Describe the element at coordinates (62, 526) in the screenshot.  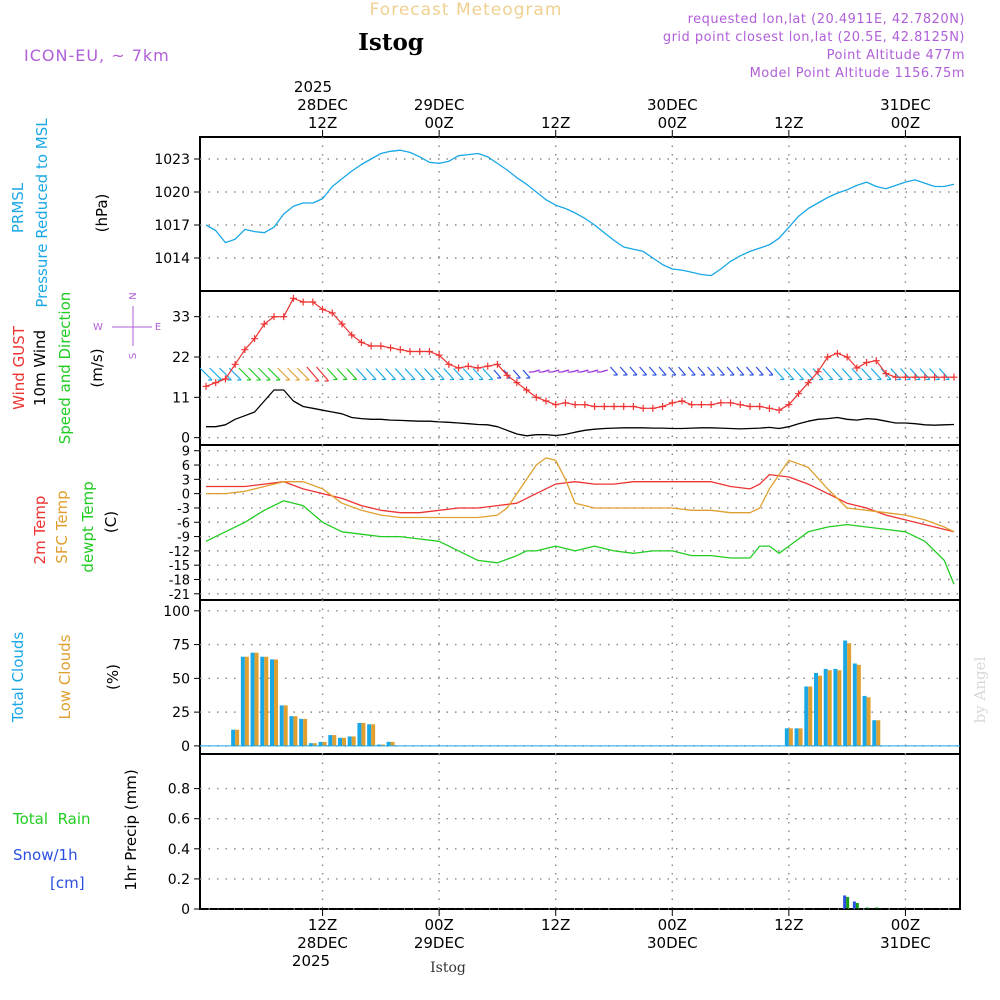
I see `temp-sfc-label: SFC Temp` at that location.